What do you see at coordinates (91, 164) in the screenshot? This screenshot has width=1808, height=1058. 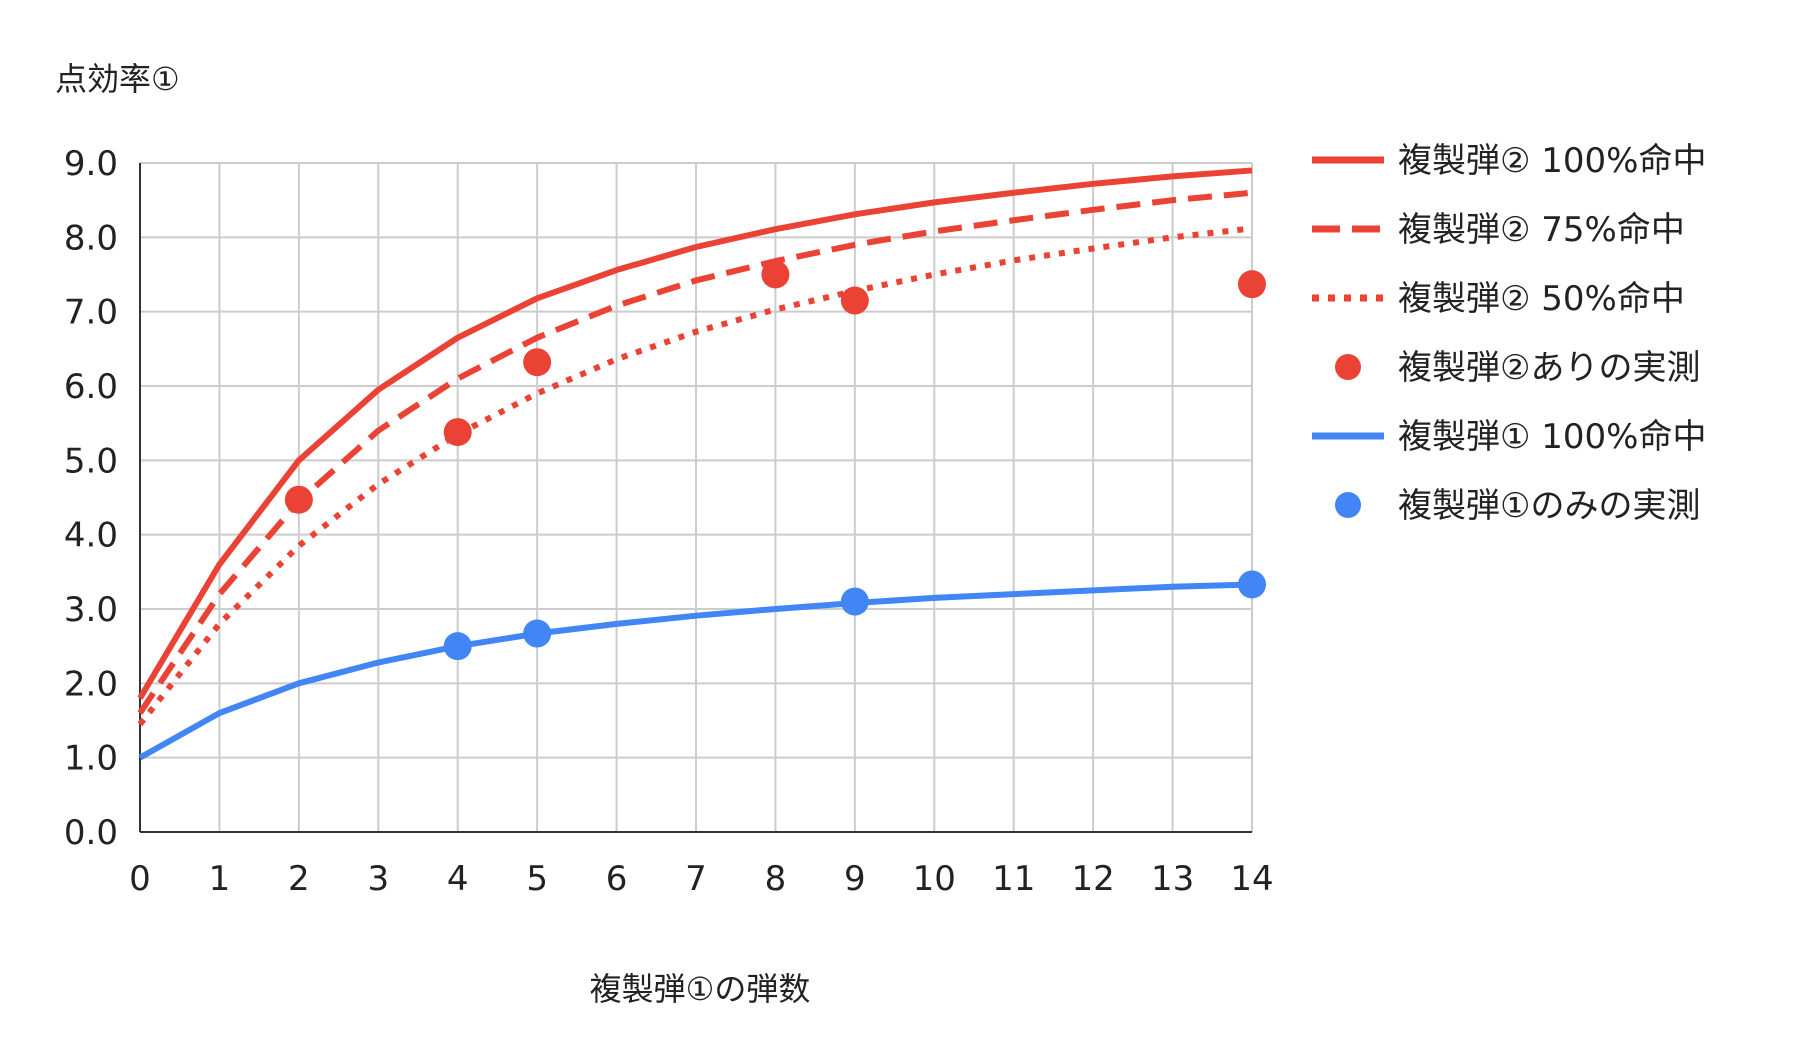 I see `y-tick-label: 9.0` at bounding box center [91, 164].